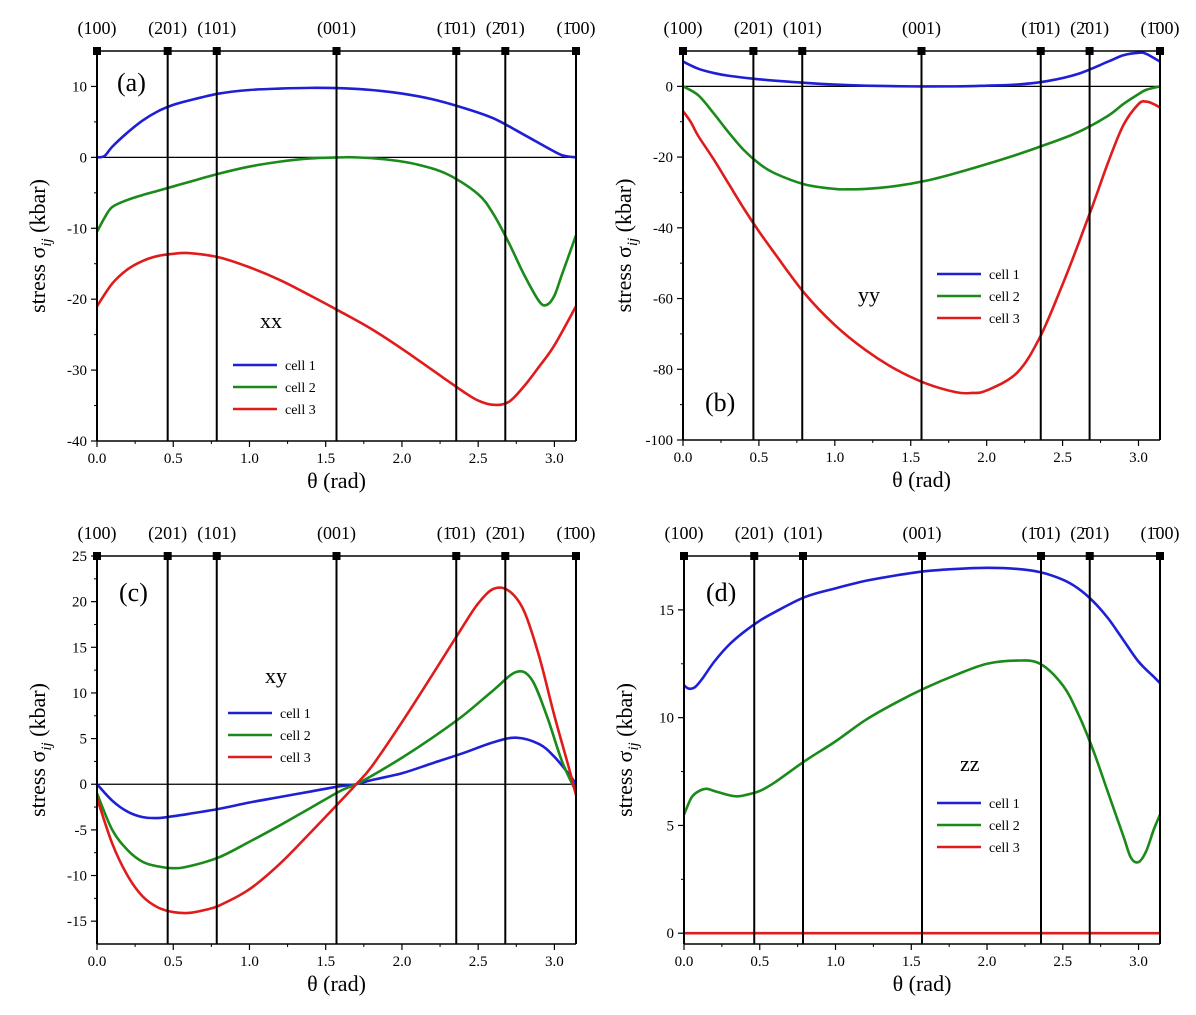 The height and width of the screenshot is (1015, 1196). Describe the element at coordinates (77, 922) in the screenshot. I see `y-tick-label: -15` at that location.